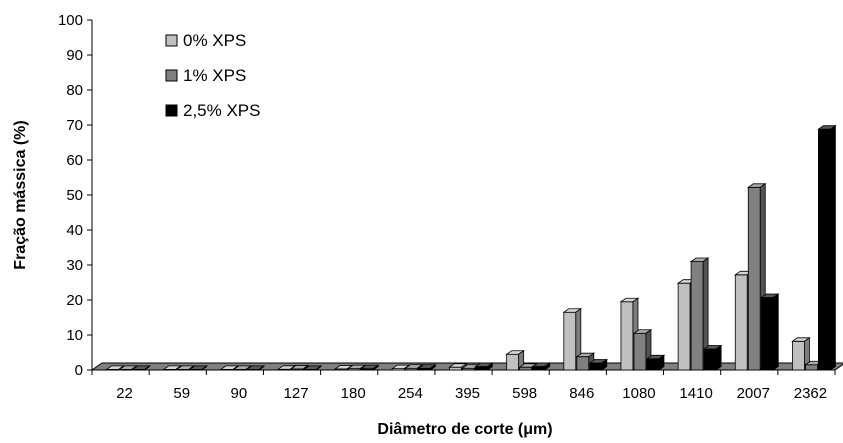  What do you see at coordinates (695, 393) in the screenshot?
I see `x-tick-label: 1410` at bounding box center [695, 393].